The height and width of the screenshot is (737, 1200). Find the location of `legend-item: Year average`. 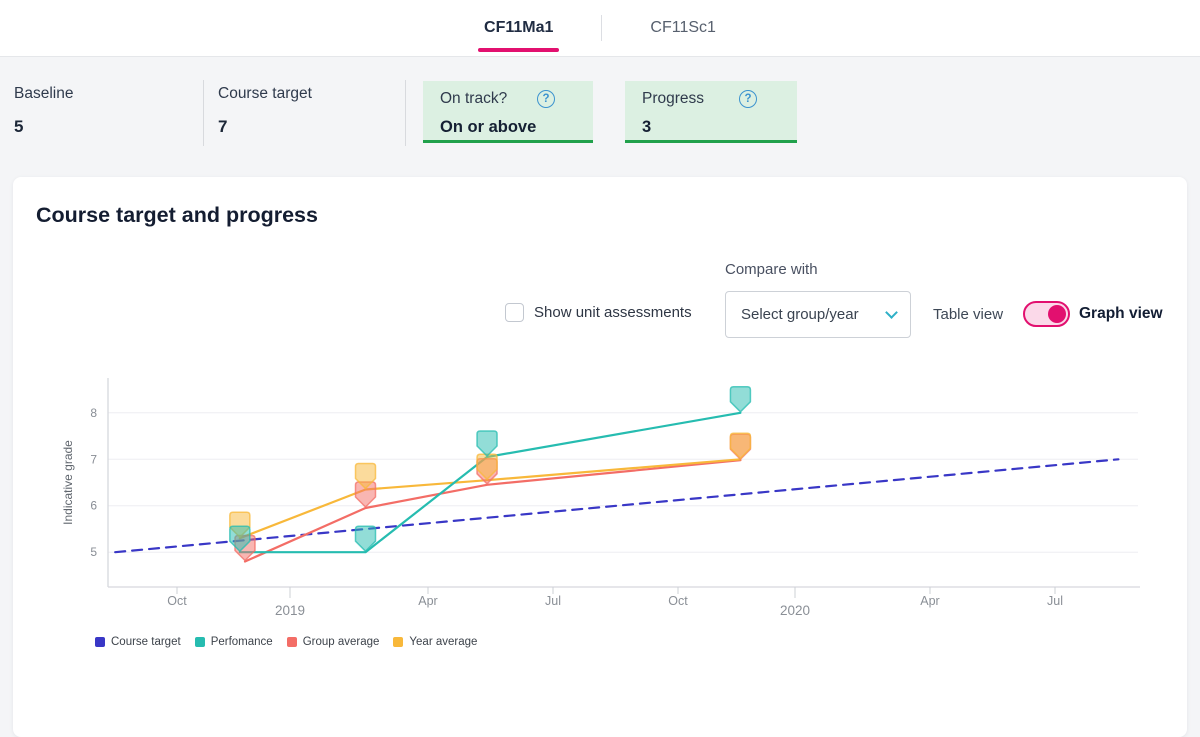

legend-item: Year average is located at coordinates (435, 642).